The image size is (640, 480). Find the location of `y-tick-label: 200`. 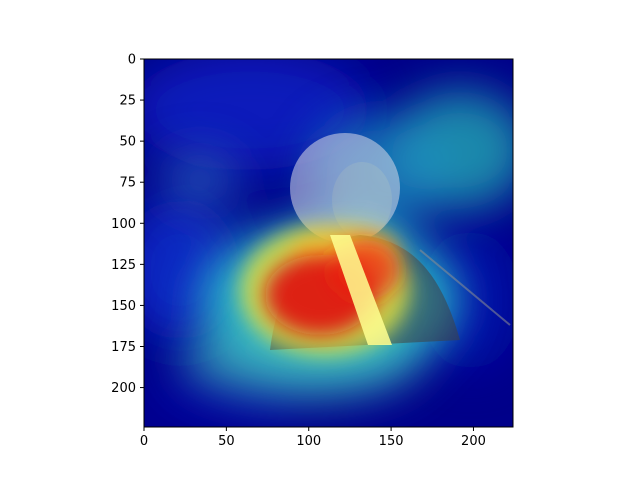

y-tick-label: 200 is located at coordinates (123, 388).